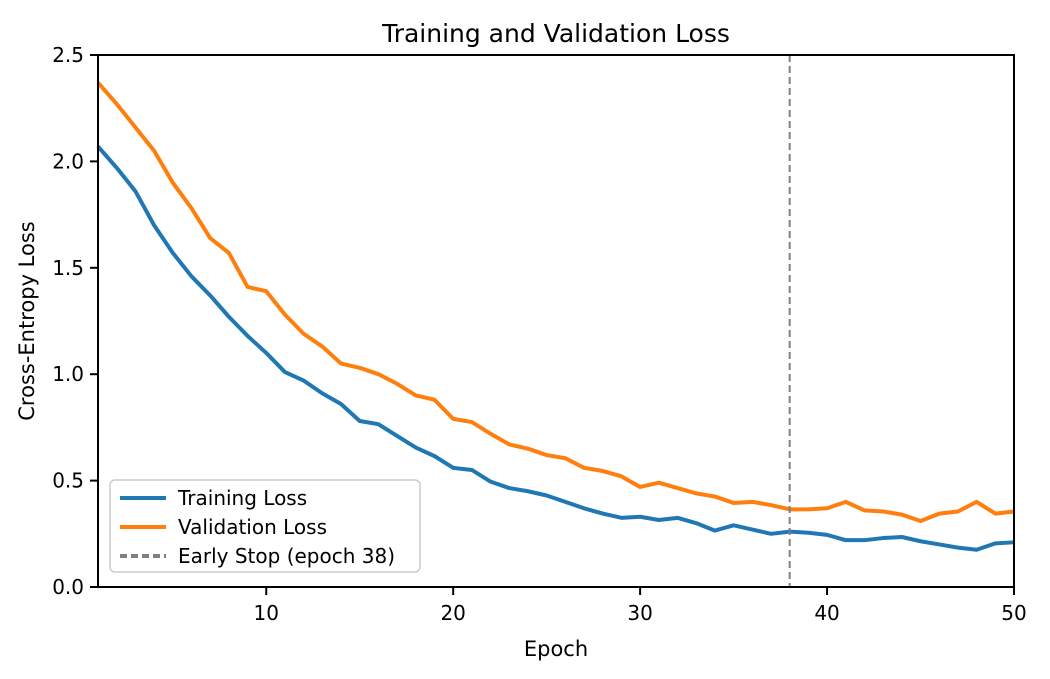 This screenshot has width=1050, height=679. Describe the element at coordinates (1013, 613) in the screenshot. I see `x-tick-label: 50` at that location.